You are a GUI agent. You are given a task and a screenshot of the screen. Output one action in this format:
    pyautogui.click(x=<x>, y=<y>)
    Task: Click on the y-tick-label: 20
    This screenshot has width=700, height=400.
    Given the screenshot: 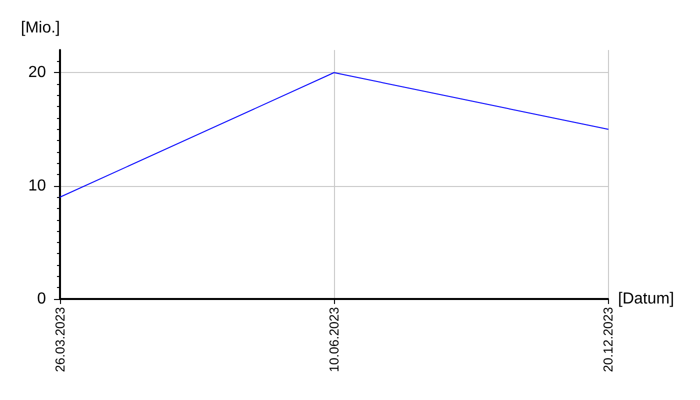 What is the action you would take?
    pyautogui.click(x=37, y=73)
    